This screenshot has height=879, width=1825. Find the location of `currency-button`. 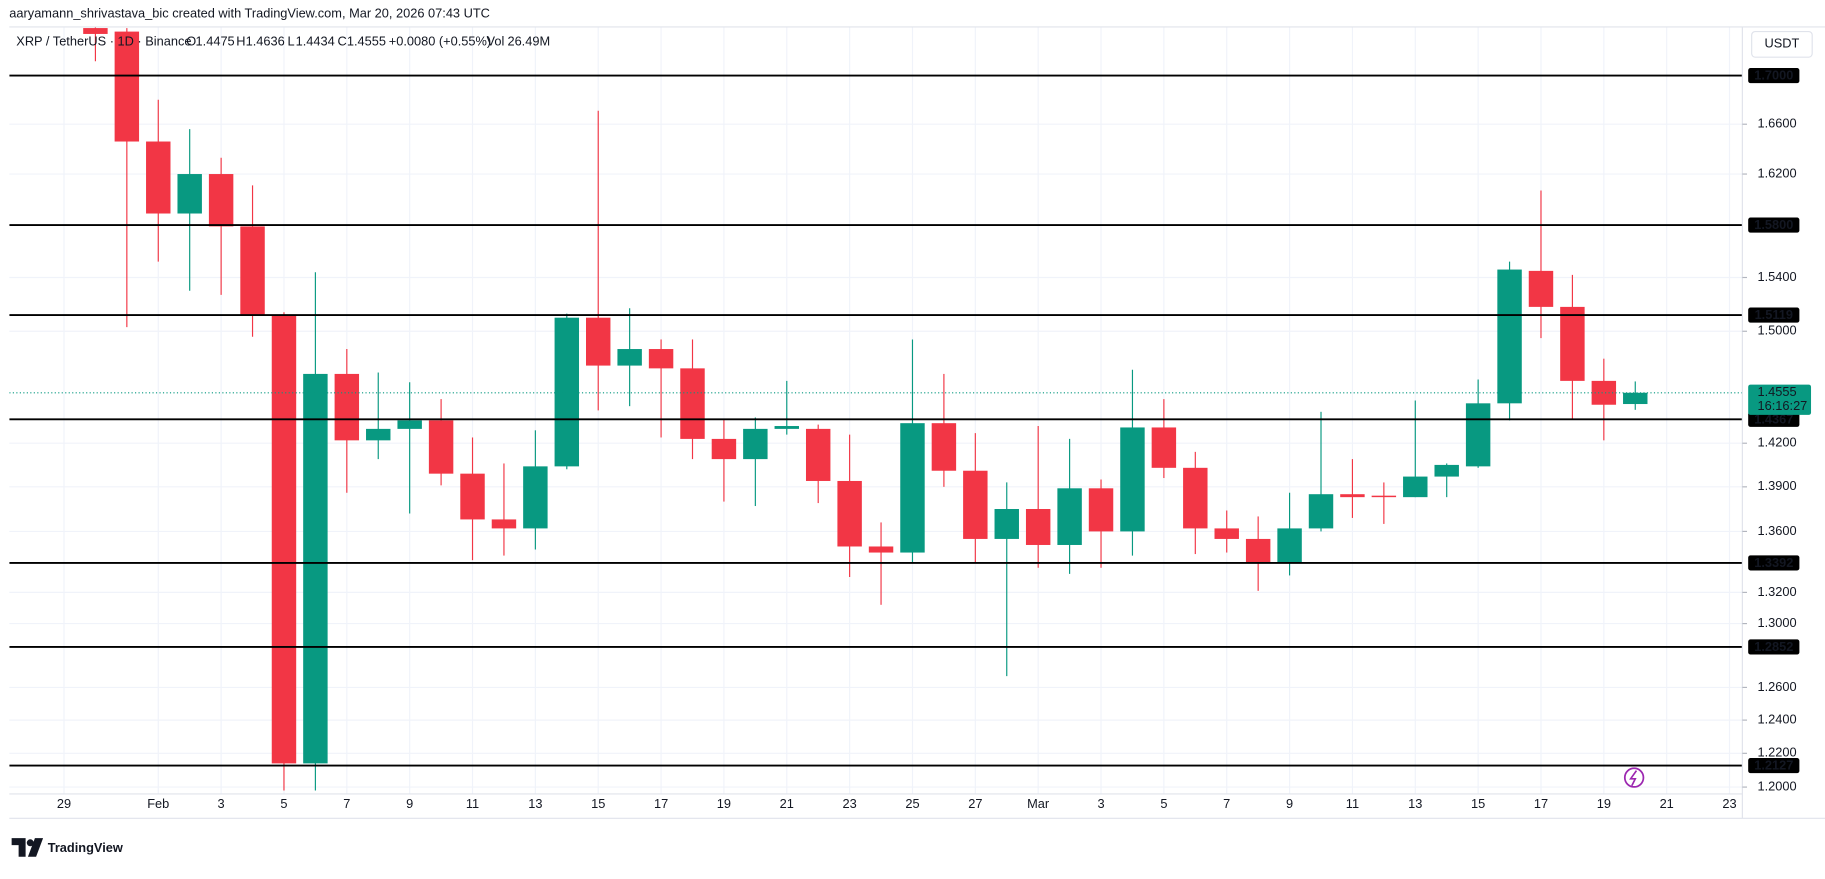

currency-button is located at coordinates (1782, 44).